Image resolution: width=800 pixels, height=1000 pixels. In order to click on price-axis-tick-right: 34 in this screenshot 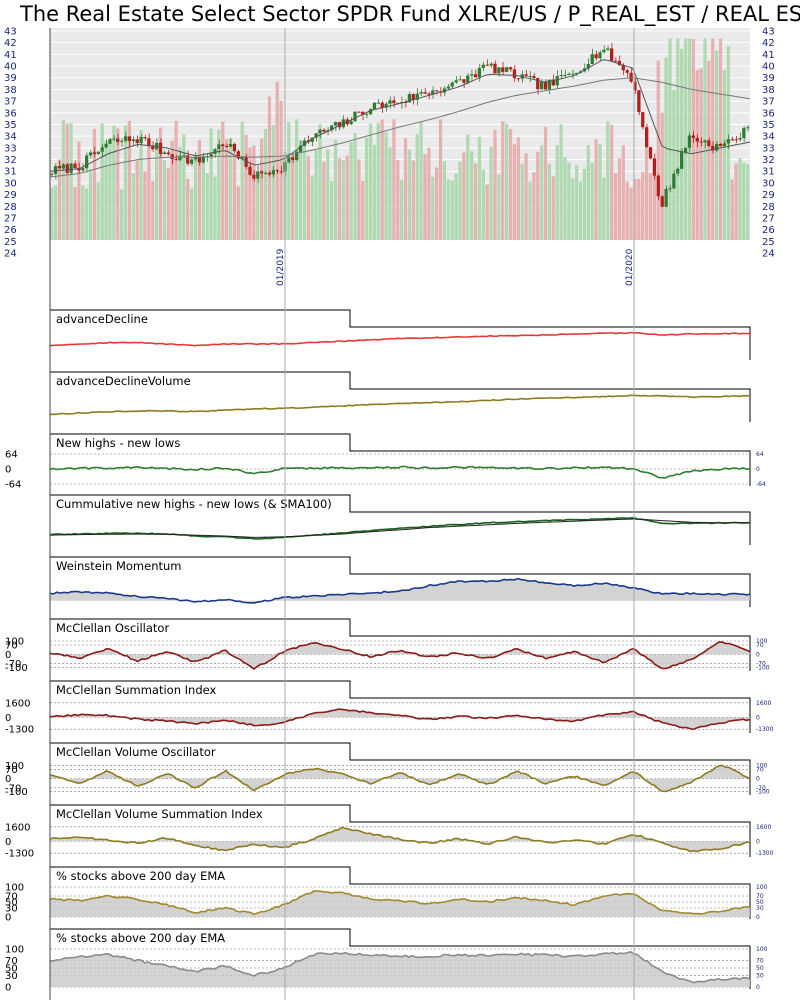, I will do `click(768, 137)`.